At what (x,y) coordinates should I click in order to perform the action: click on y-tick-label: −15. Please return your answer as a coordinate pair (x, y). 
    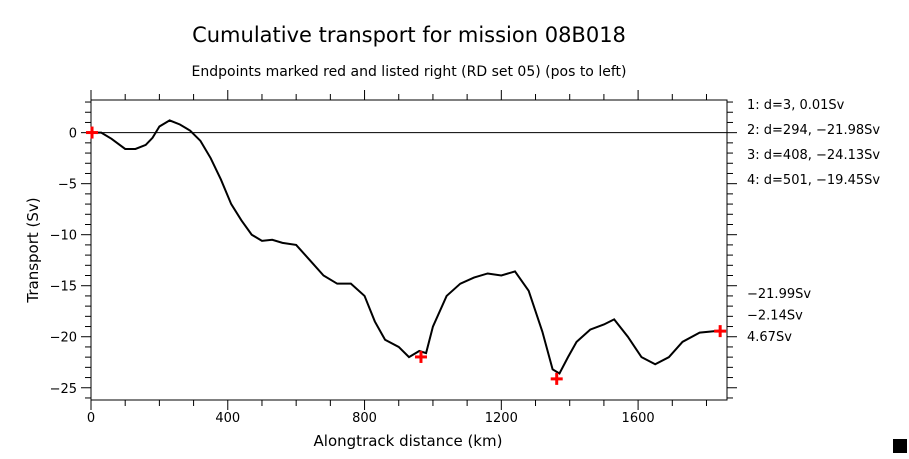
    Looking at the image, I should click on (63, 287).